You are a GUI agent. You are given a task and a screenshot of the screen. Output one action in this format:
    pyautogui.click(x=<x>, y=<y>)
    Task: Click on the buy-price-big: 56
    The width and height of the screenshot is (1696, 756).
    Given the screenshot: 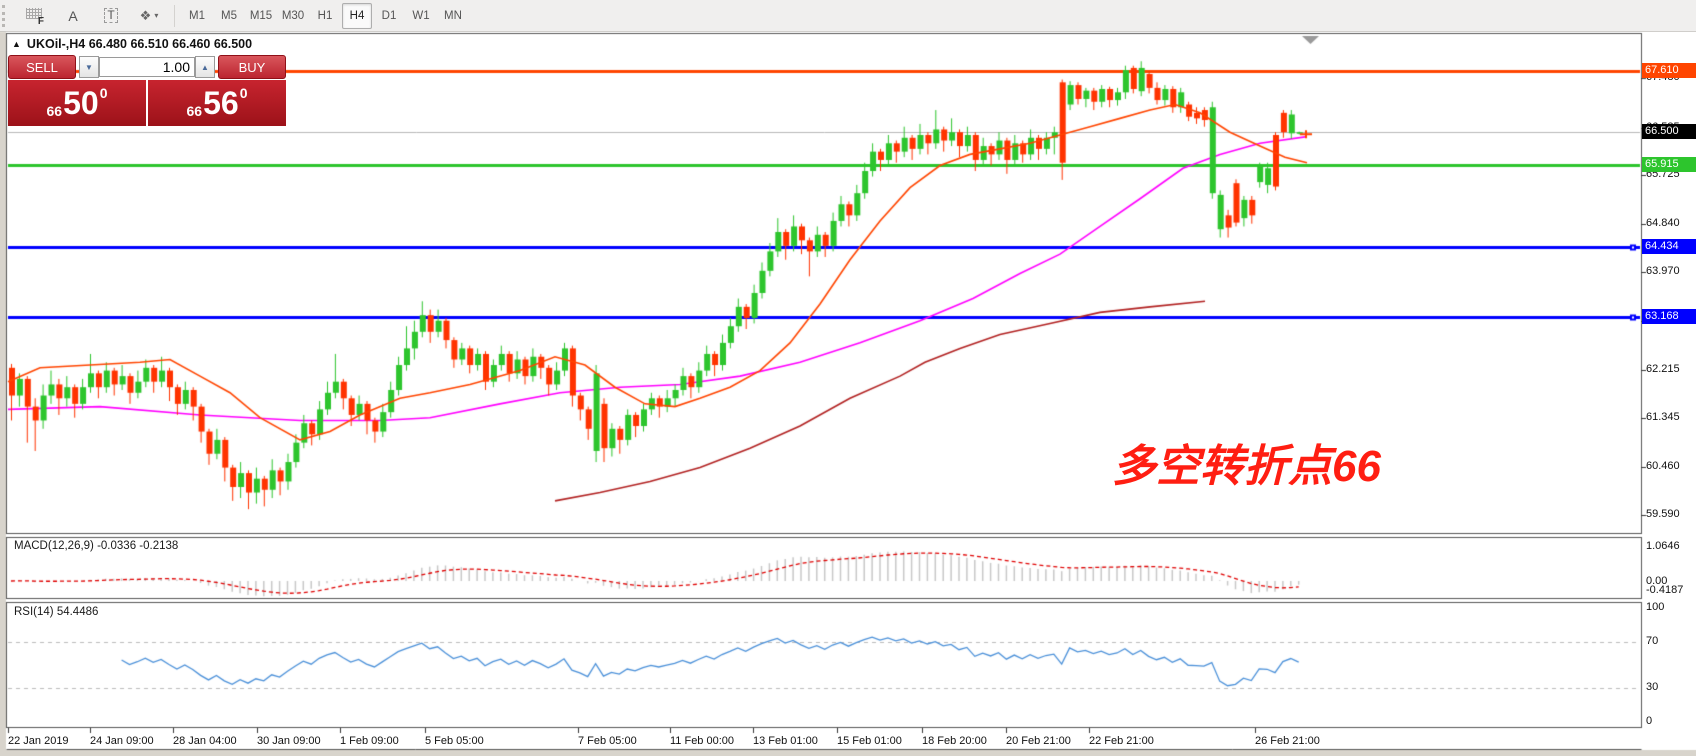 What is the action you would take?
    pyautogui.click(x=221, y=102)
    